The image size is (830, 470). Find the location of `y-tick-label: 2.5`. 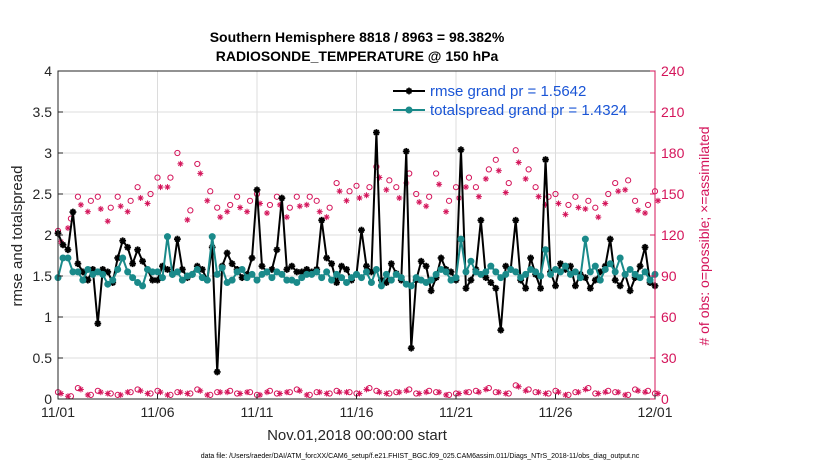

y-tick-label: 2.5 is located at coordinates (43, 194).